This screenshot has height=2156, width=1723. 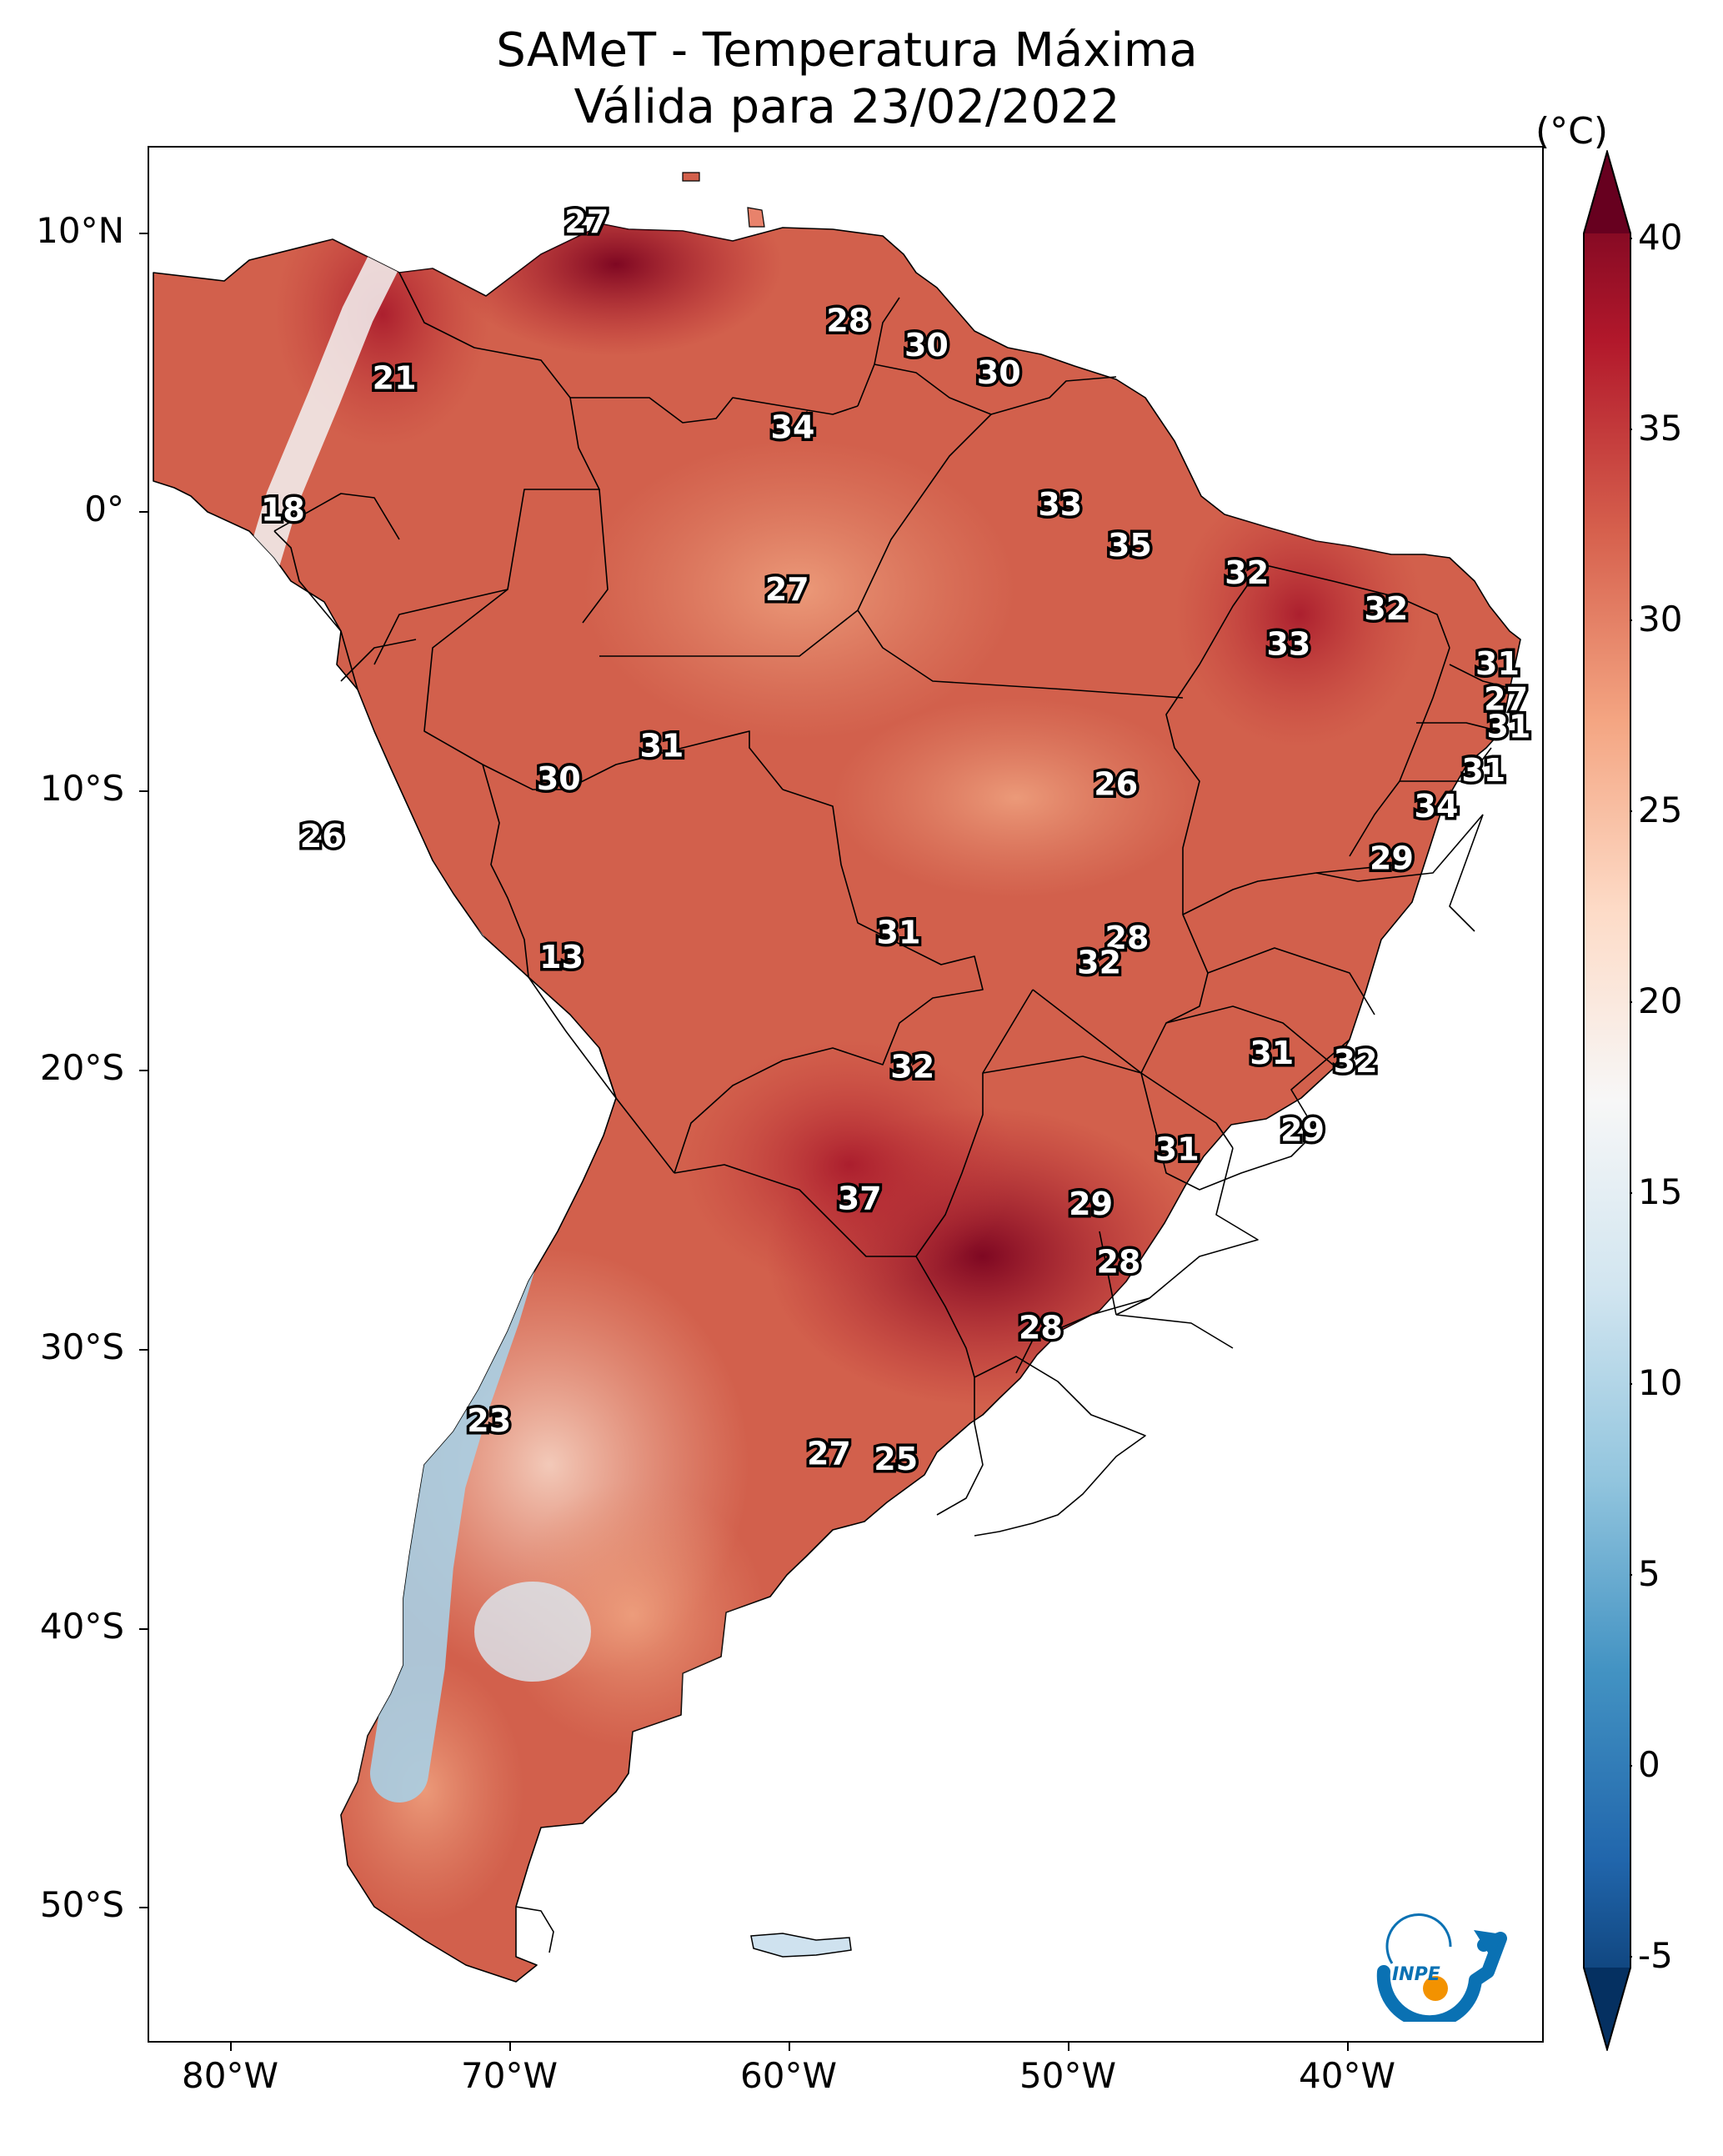 What do you see at coordinates (81, 788) in the screenshot?
I see `y-tick-label: 10°S` at bounding box center [81, 788].